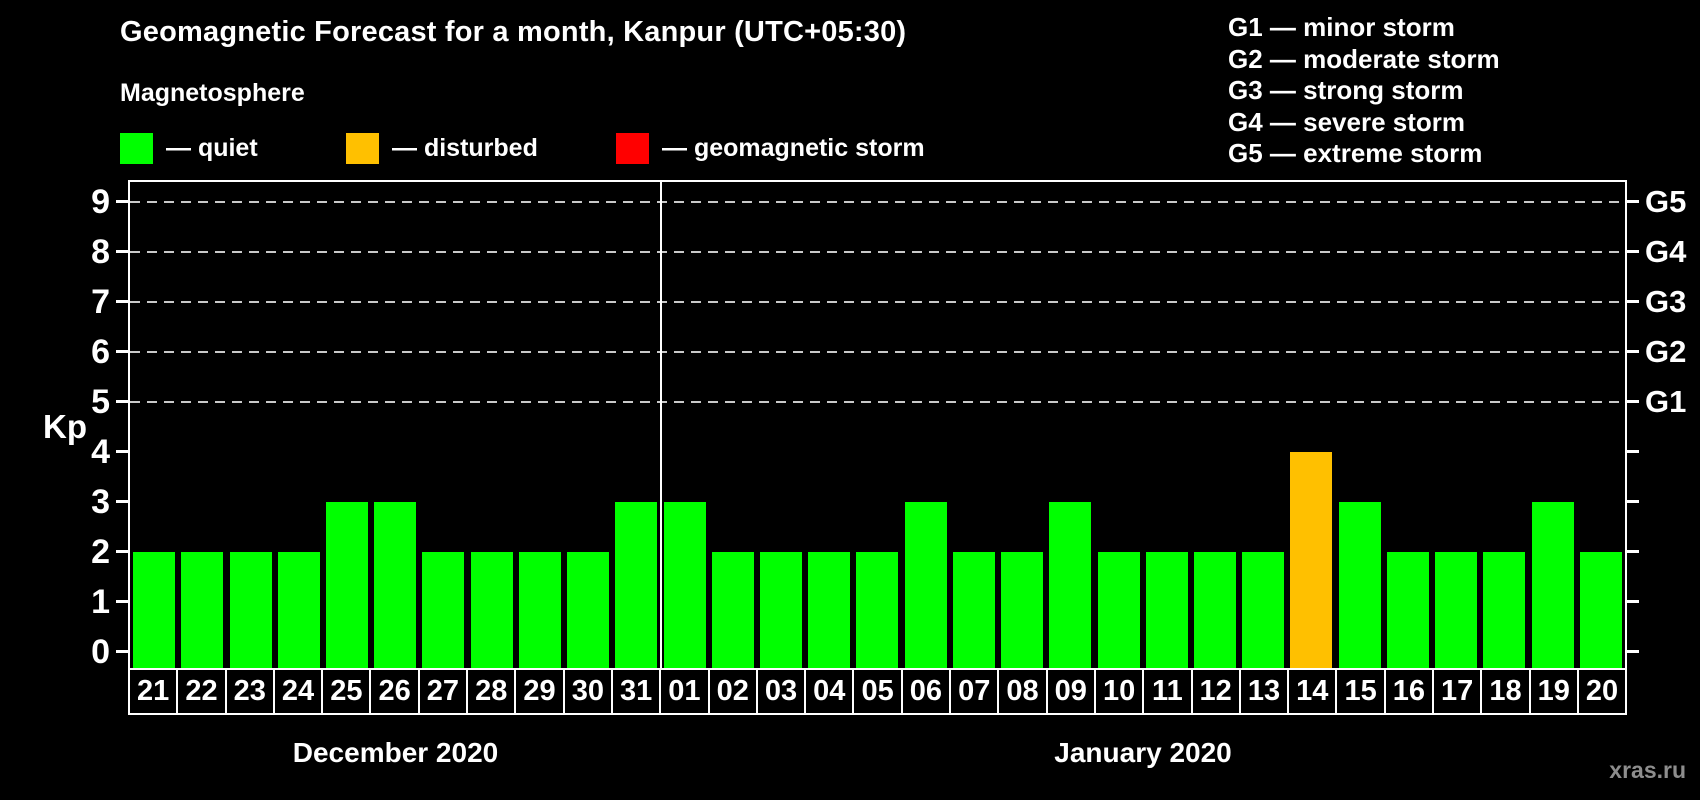 This screenshot has height=800, width=1700. What do you see at coordinates (877, 402) in the screenshot?
I see `gridline-kp5` at bounding box center [877, 402].